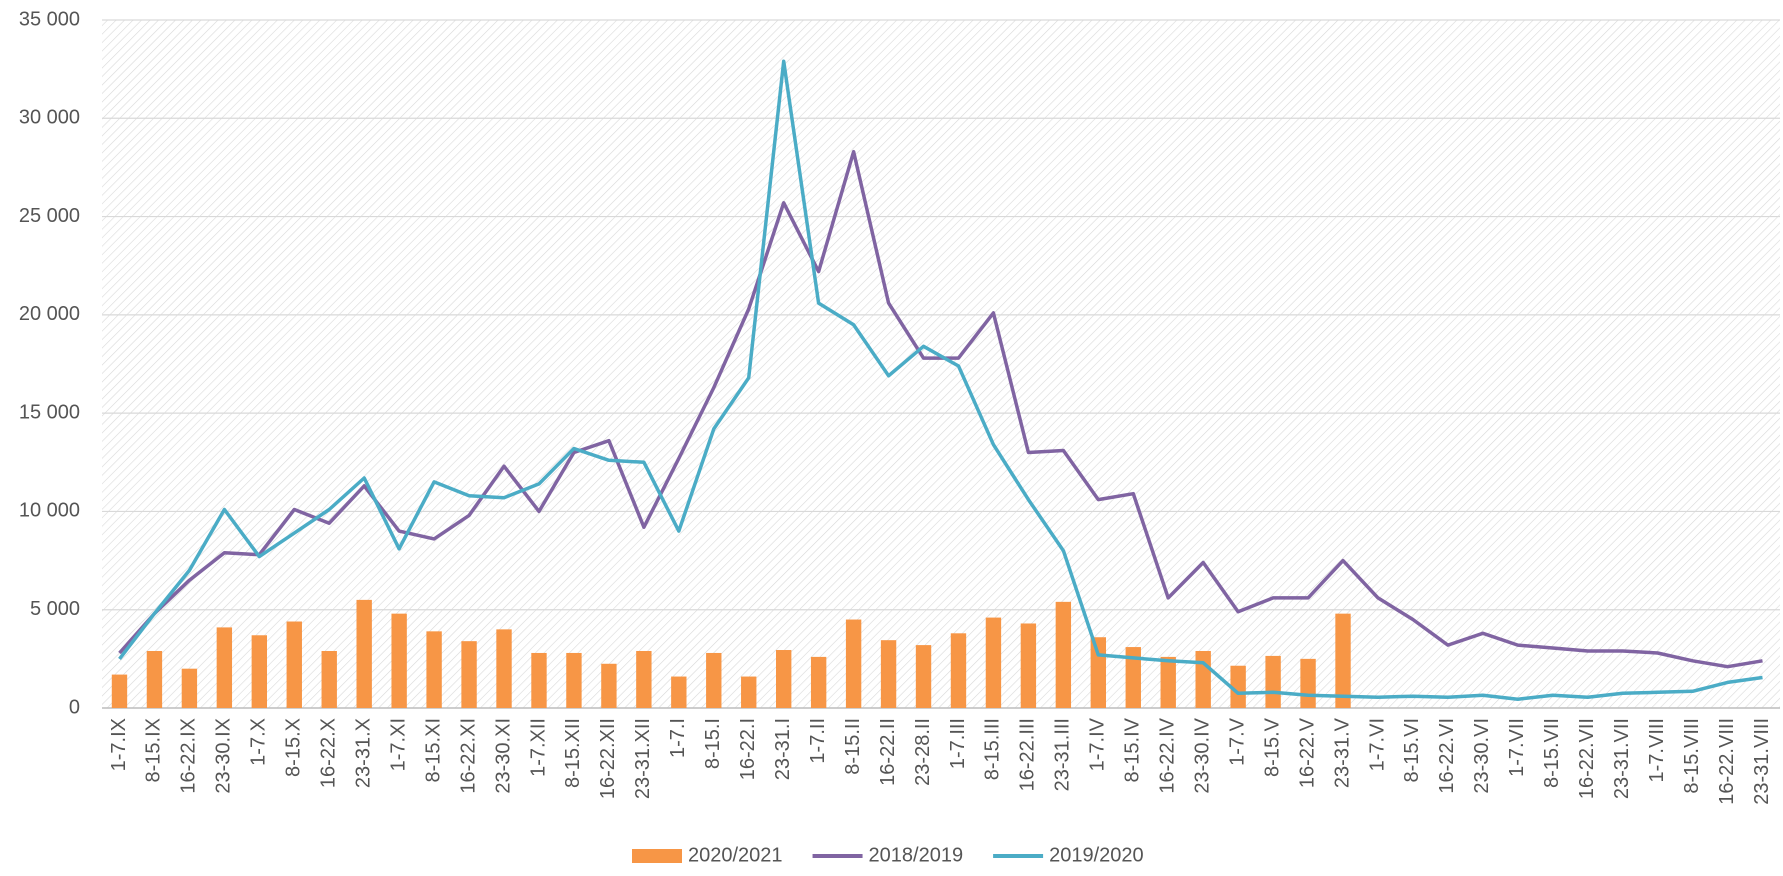 The image size is (1783, 876). Describe the element at coordinates (1552, 753) in the screenshot. I see `x-tick-label: 8-15.VII` at that location.